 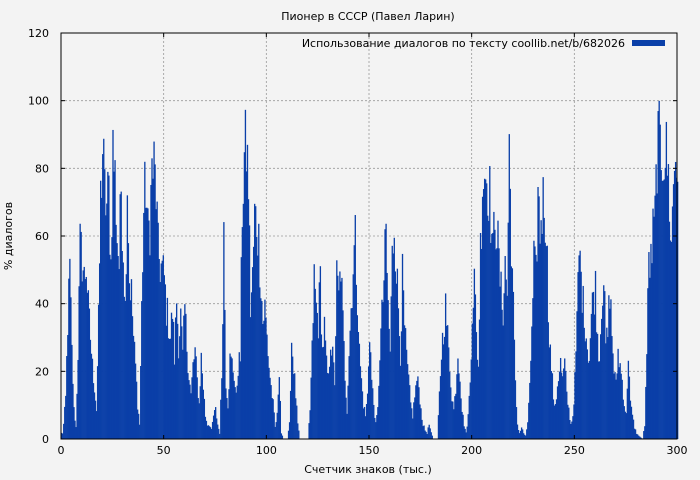 What do you see at coordinates (42, 371) in the screenshot?
I see `y-tick-label: 20` at bounding box center [42, 371].